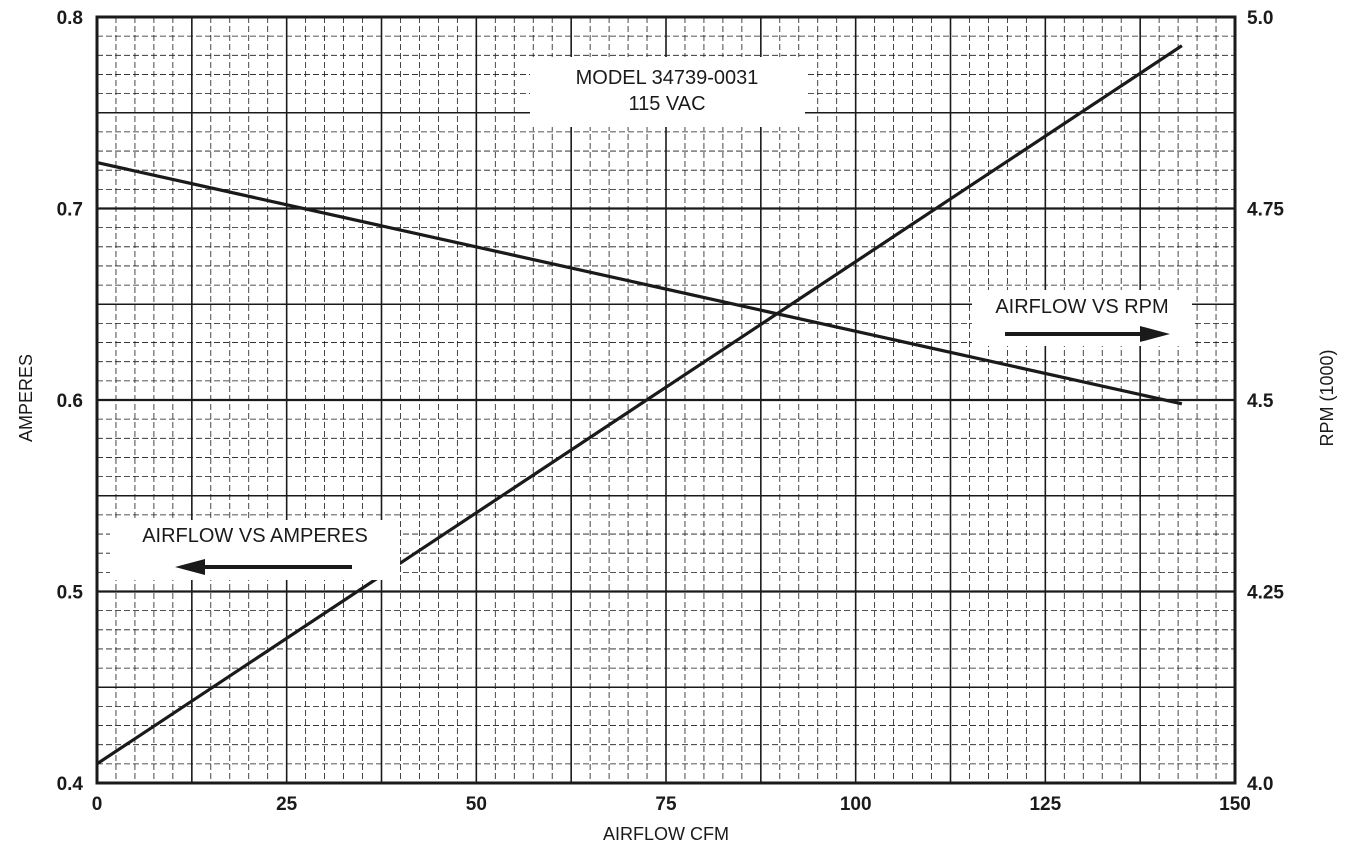 The width and height of the screenshot is (1358, 847). Describe the element at coordinates (667, 78) in the screenshot. I see `chart-title-line-1: MODEL 34739-0031` at that location.